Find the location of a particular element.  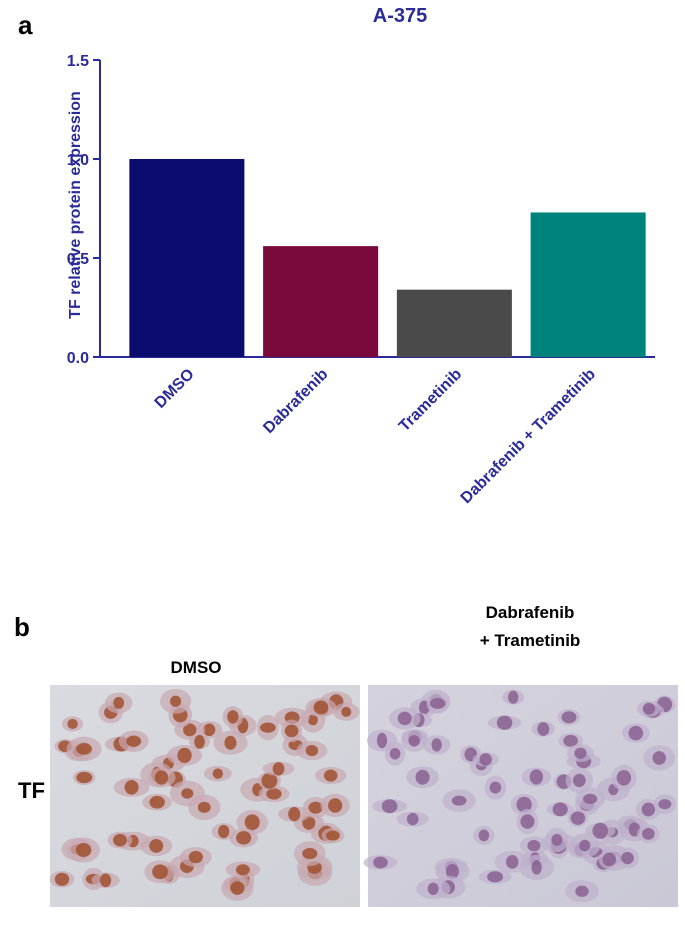

row-label: TF is located at coordinates (31, 790).